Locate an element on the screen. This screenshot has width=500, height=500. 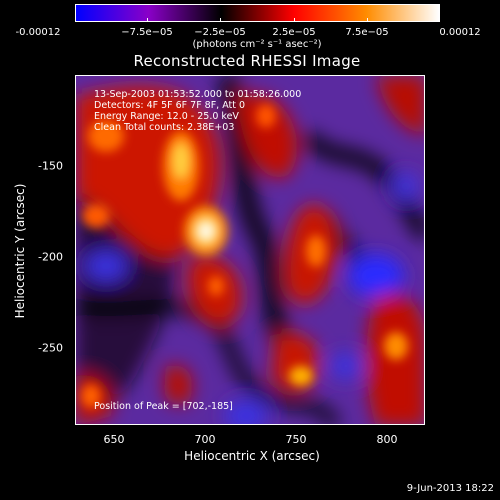
colorbar-label: -0.00012 is located at coordinates (38, 32).